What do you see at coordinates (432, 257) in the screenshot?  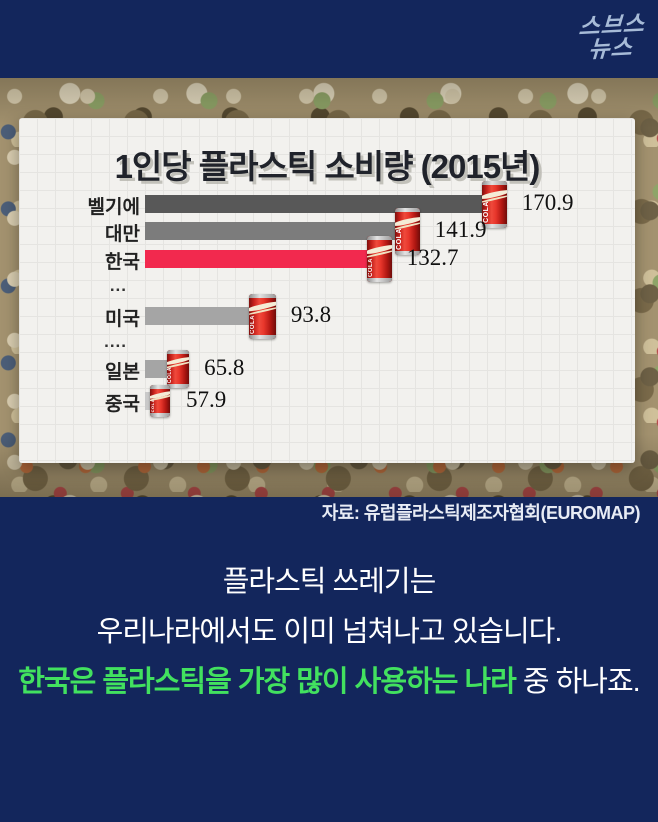 I see `bar-value-한국: 132.7` at bounding box center [432, 257].